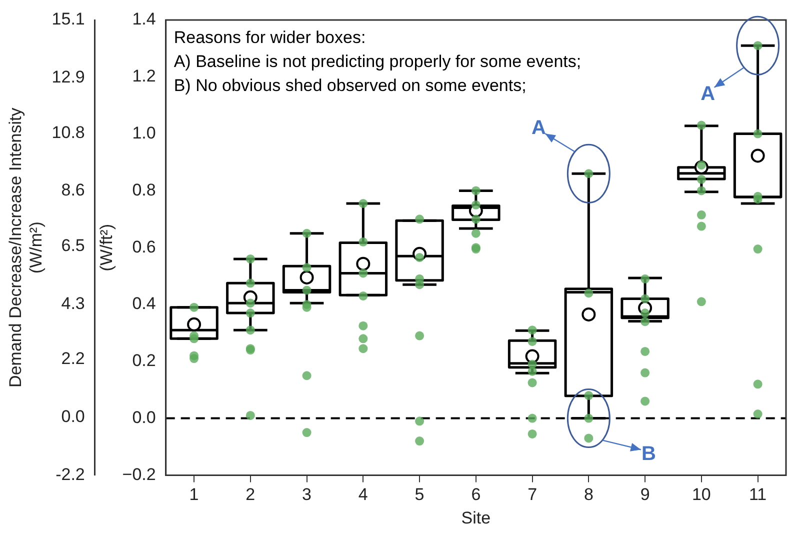 The image size is (794, 533). Describe the element at coordinates (589, 494) in the screenshot. I see `x-tick-label: 8` at that location.